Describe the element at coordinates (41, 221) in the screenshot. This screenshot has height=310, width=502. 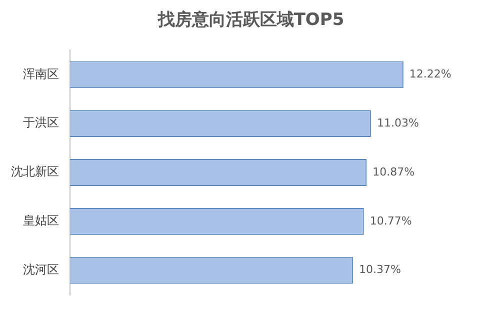
I see `y-tick-label: 皇姑区` at that location.